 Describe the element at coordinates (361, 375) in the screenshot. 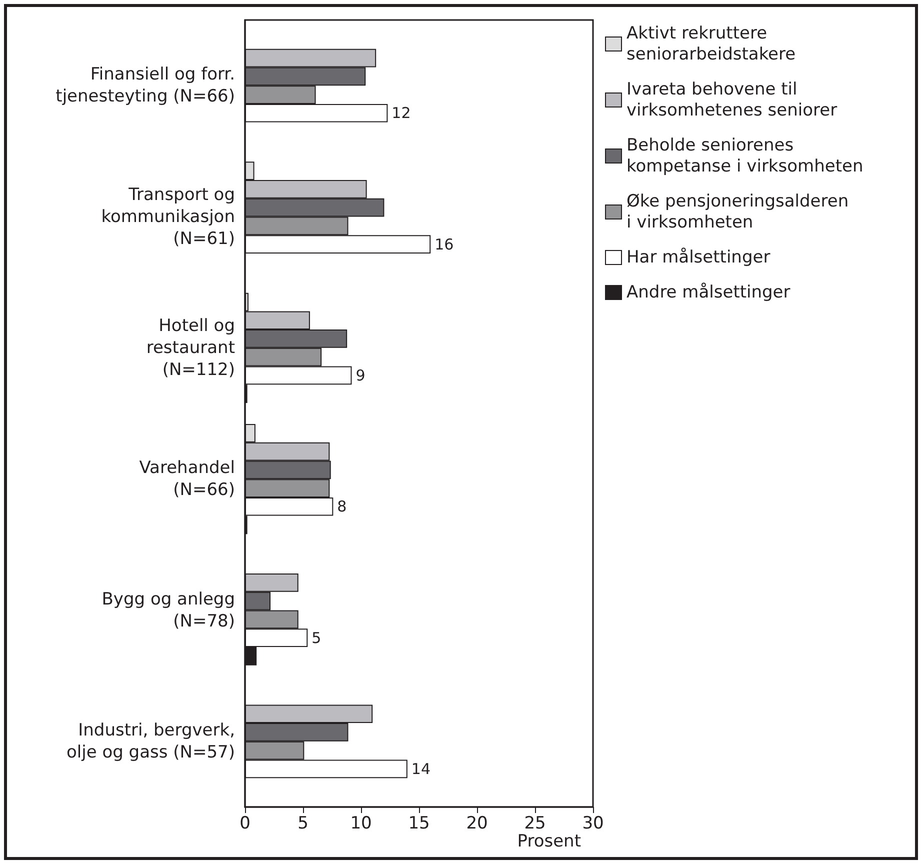

I see `data-label: 9` at that location.